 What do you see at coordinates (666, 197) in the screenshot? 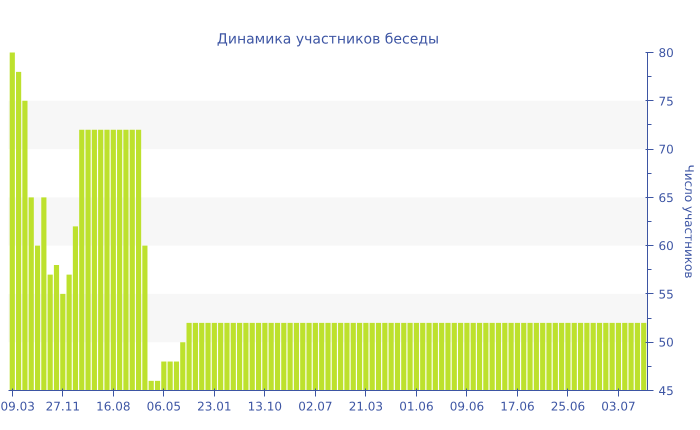
I see `y-tick-label: 65` at bounding box center [666, 197].